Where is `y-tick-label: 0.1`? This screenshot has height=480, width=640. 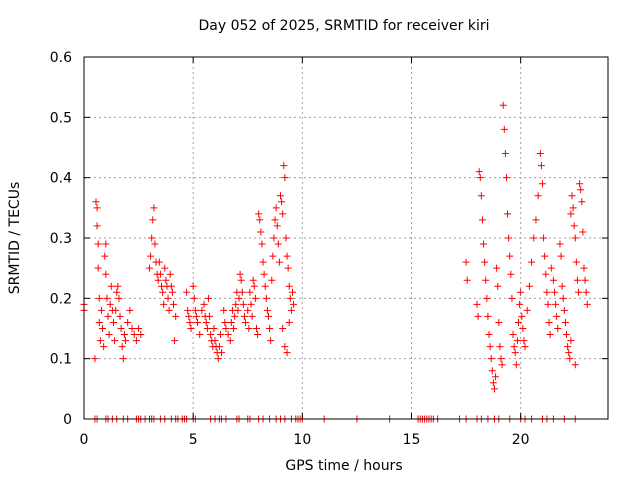
y-tick-label: 0.1 is located at coordinates (61, 360).